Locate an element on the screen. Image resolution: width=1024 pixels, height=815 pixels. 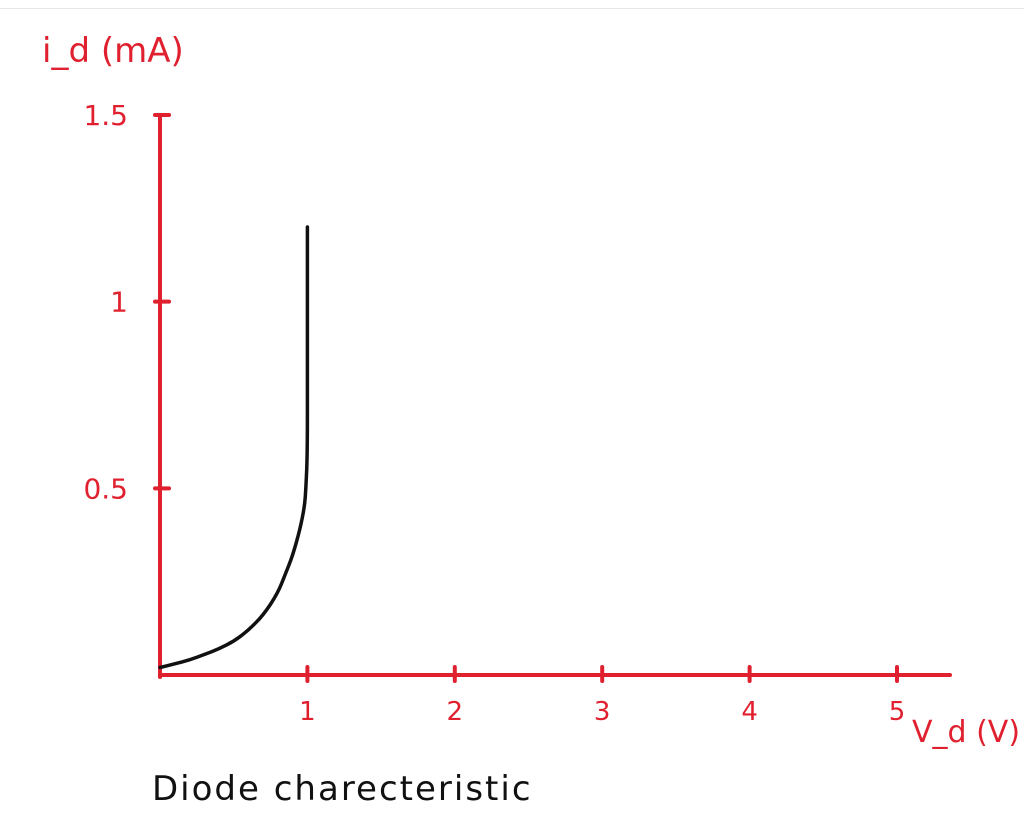
chart-title: Diode charecteristic is located at coordinates (342, 789).